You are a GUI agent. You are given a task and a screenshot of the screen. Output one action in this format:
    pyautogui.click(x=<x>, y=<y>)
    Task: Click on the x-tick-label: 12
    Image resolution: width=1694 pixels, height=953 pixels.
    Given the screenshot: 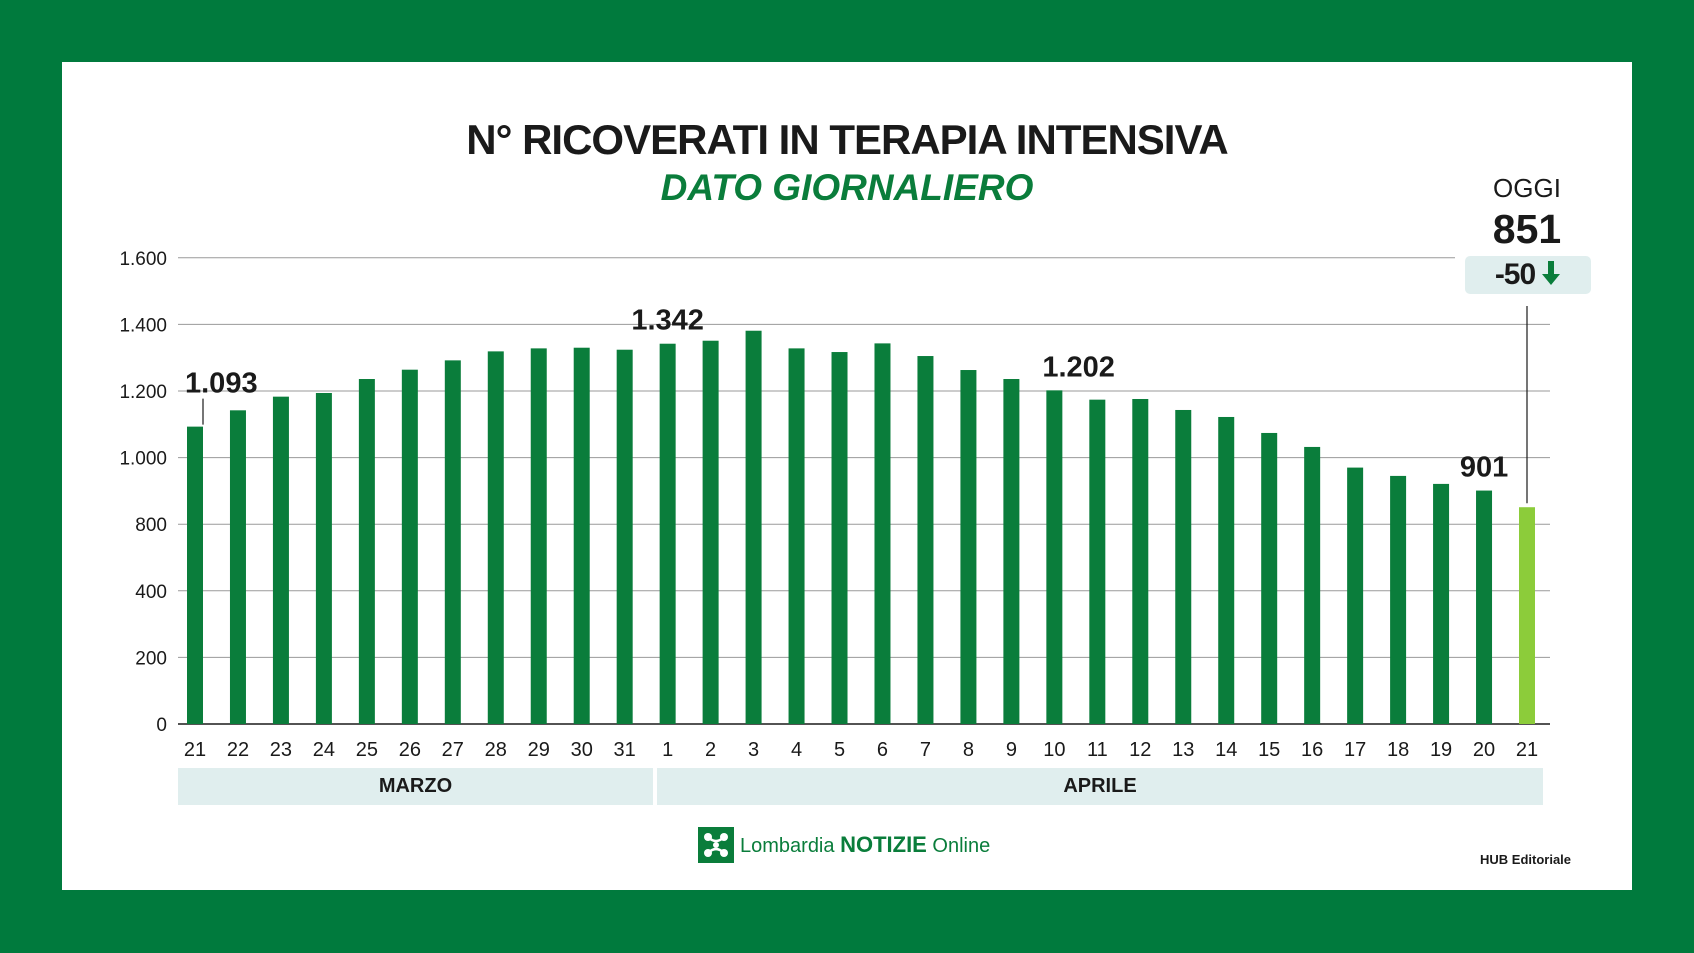 What is the action you would take?
    pyautogui.click(x=1140, y=750)
    